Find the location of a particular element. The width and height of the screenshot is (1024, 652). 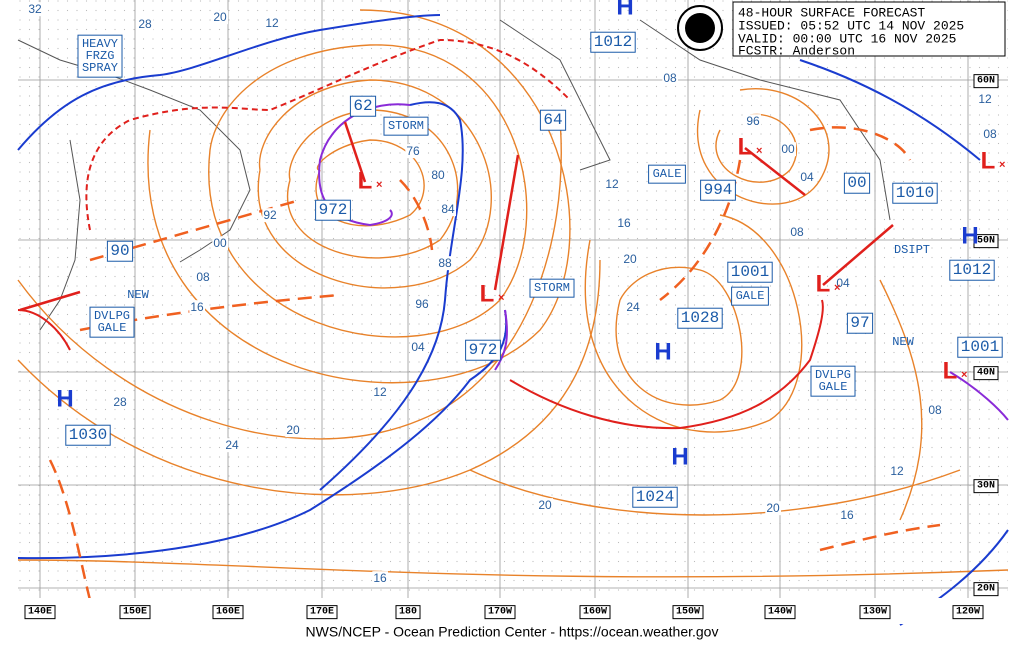

isobar-label: 24 is located at coordinates (633, 307).